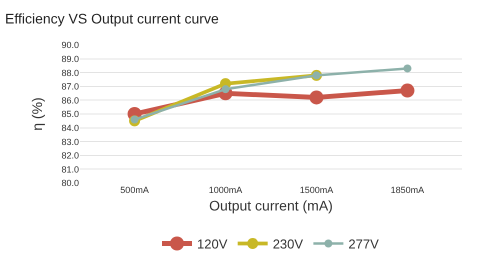  I want to click on y-tick-label: 80.0, so click(70, 183).